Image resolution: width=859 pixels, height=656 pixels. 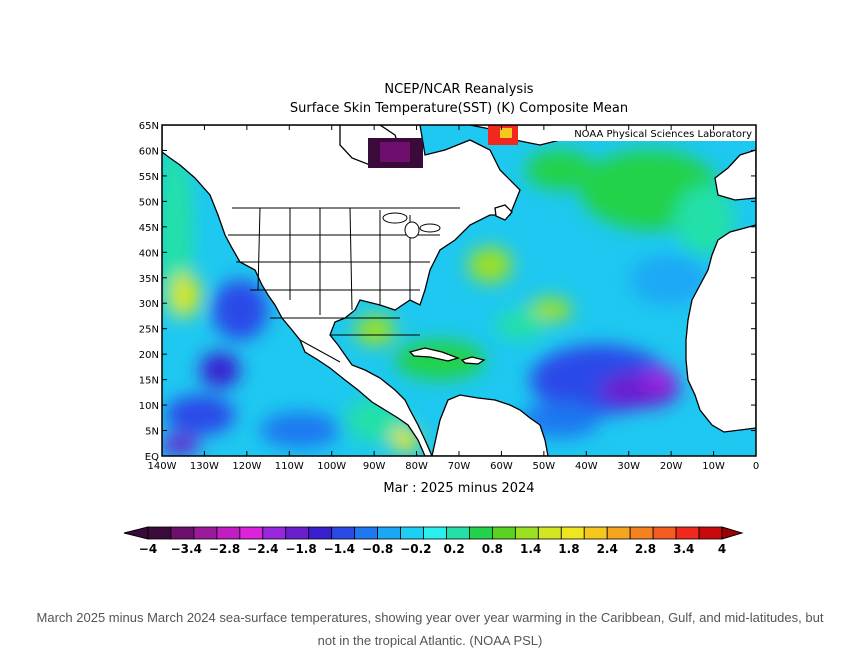 What do you see at coordinates (671, 466) in the screenshot?
I see `lon-tick-label: 20W` at bounding box center [671, 466].